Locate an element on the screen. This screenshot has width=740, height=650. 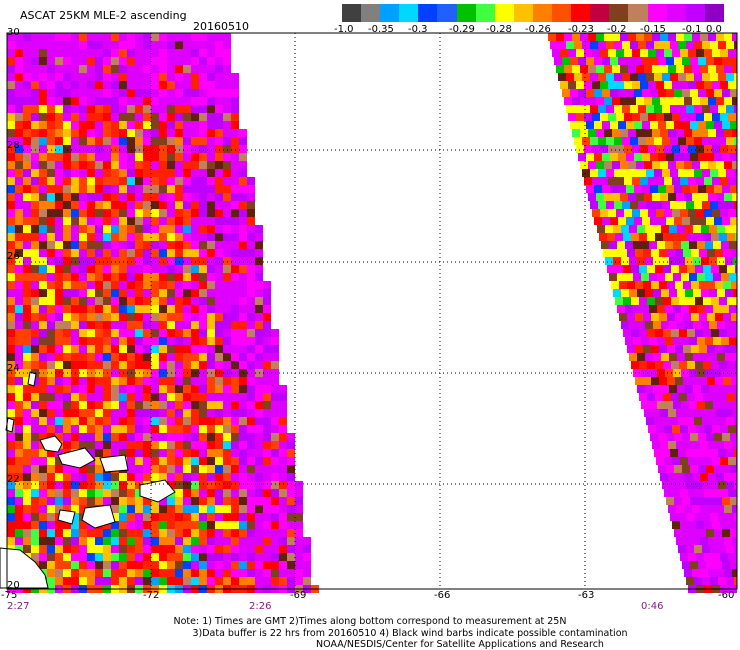
colorbar-label: -1.0 is located at coordinates (344, 29).